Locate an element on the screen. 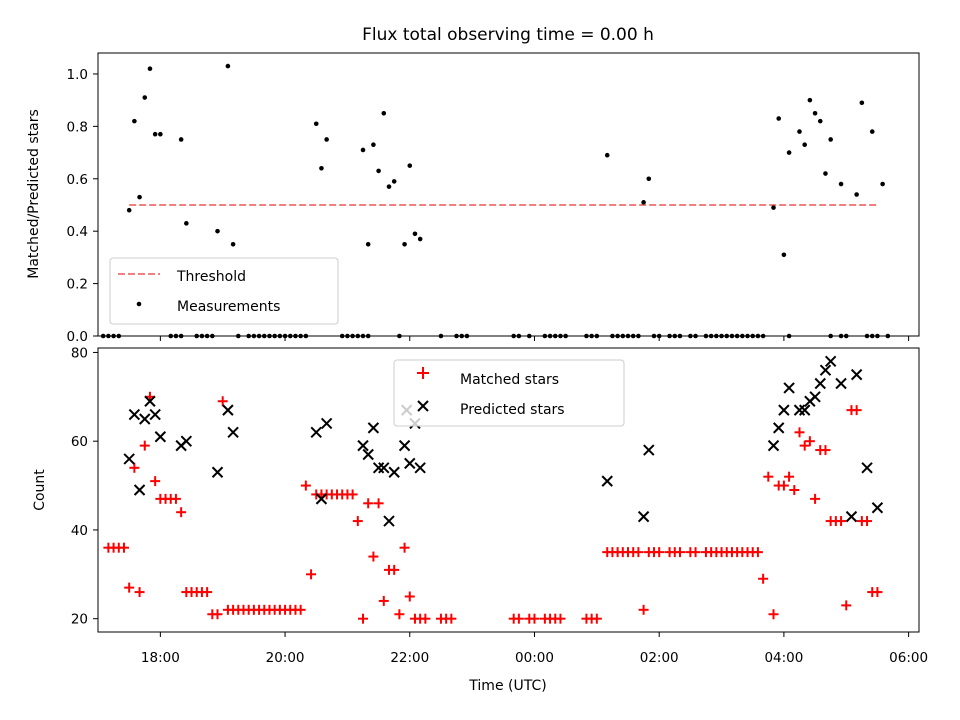  top-y-tick-label: 0.0 is located at coordinates (77, 337).